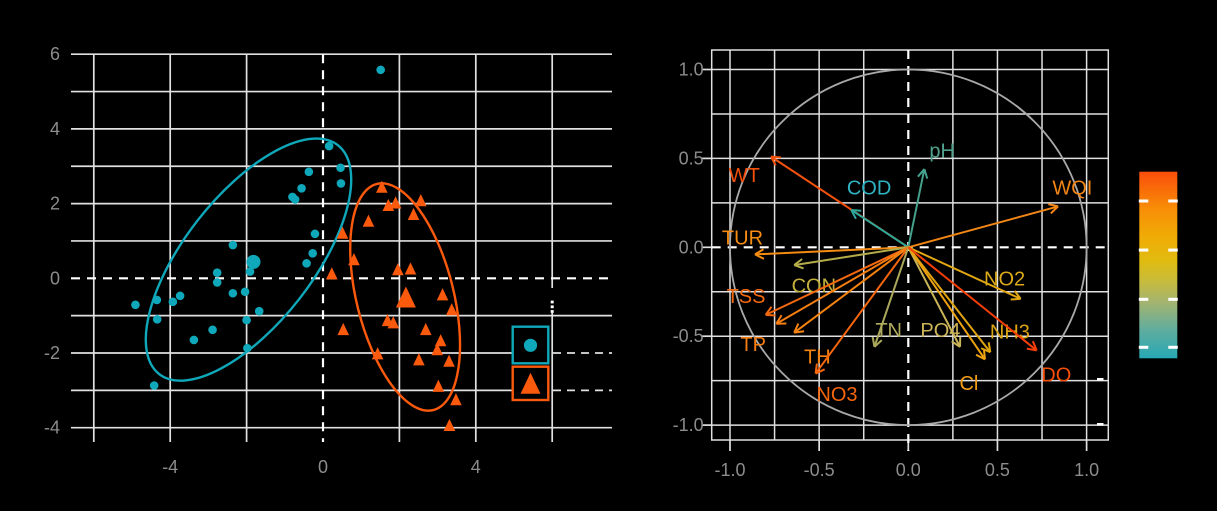 This screenshot has height=511, width=1217. Describe the element at coordinates (691, 70) in the screenshot. I see `y-tick-label: 1.0` at that location.